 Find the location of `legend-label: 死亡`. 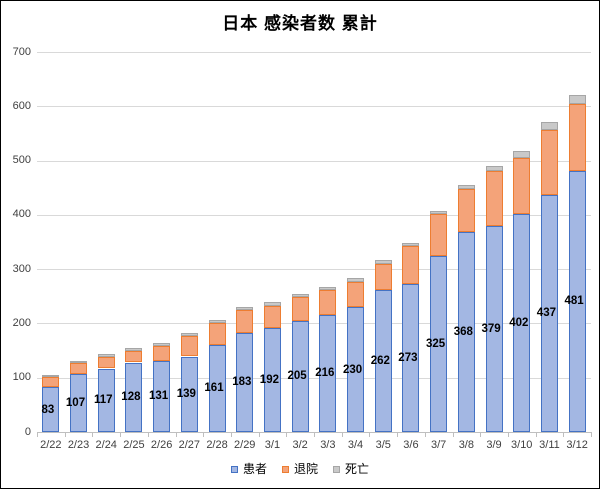

legend-label: 死亡 is located at coordinates (357, 469).